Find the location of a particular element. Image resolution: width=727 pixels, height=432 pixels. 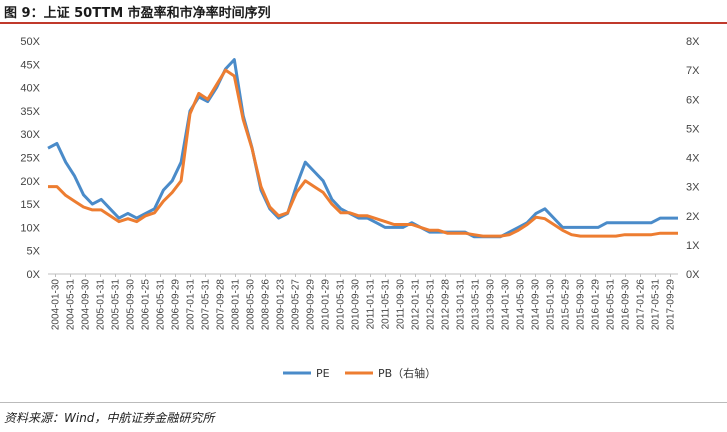

x-tick-label: 2008-09-26 is located at coordinates (266, 305).